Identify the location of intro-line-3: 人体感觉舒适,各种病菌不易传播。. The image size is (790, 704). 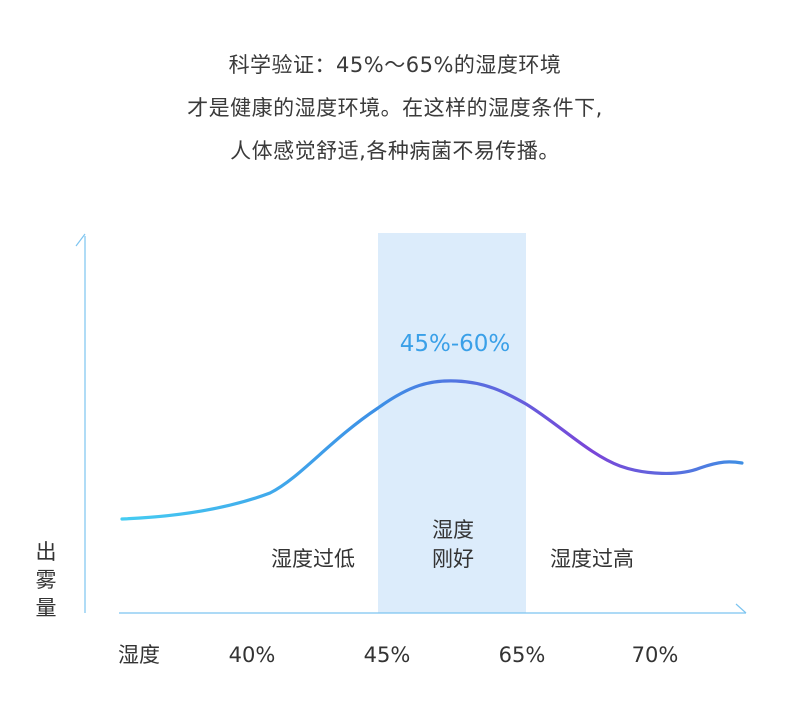
(395, 151).